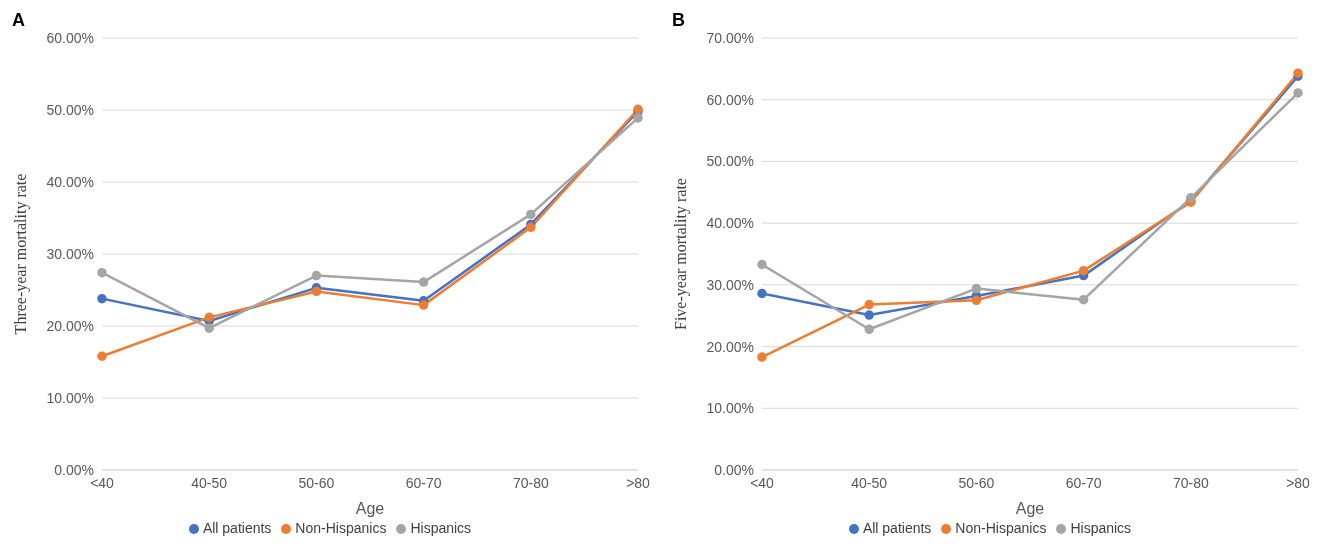  What do you see at coordinates (730, 37) in the screenshot?
I see `y-tick-label: 70.00%` at bounding box center [730, 37].